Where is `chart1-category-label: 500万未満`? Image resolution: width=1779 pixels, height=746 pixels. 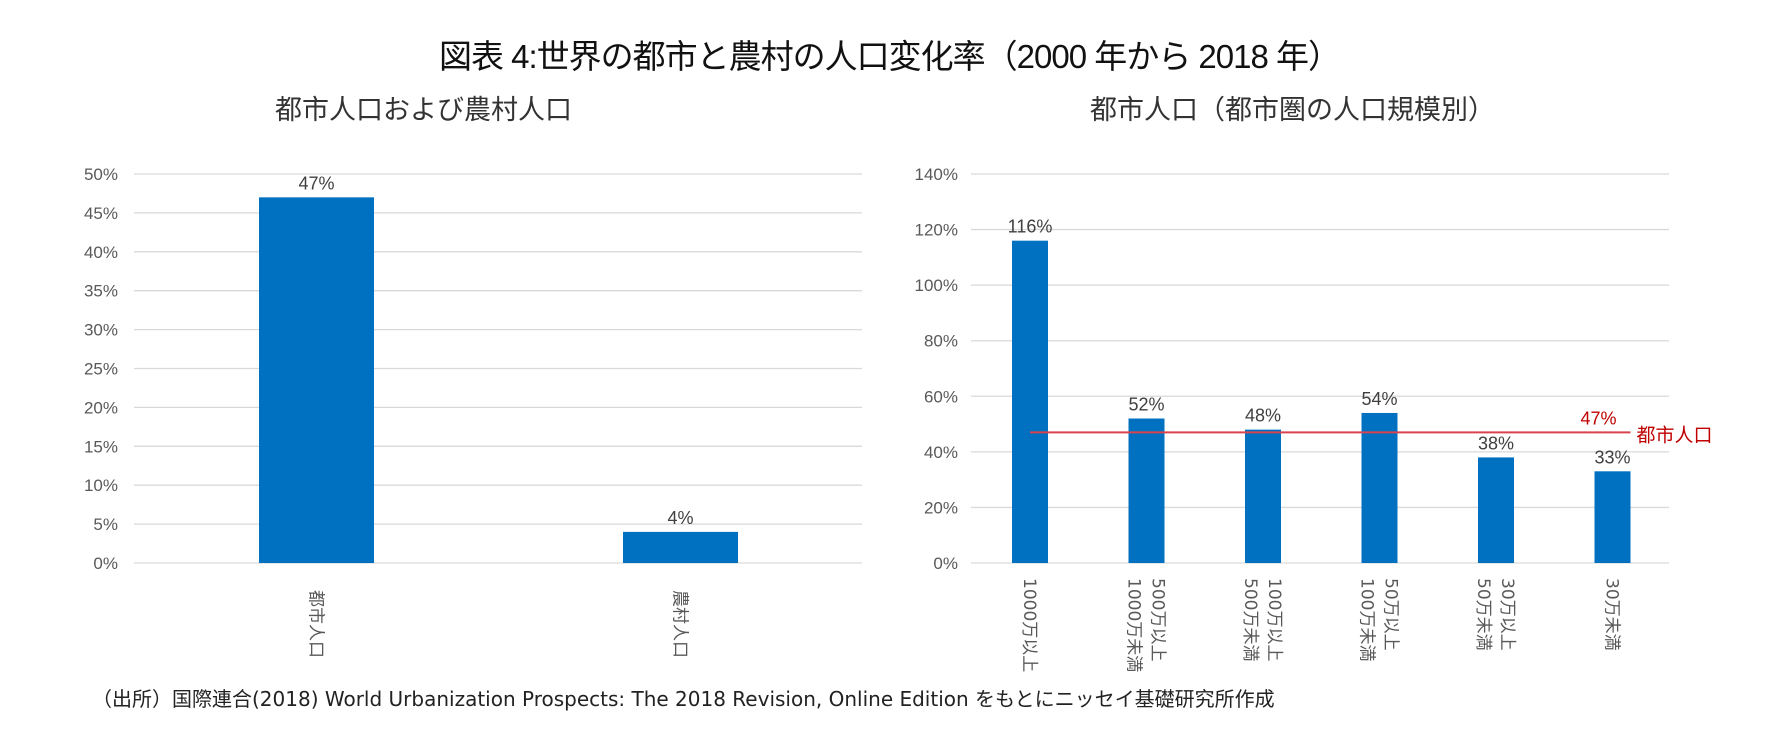
chart1-category-label: 500万未満 is located at coordinates (1250, 619).